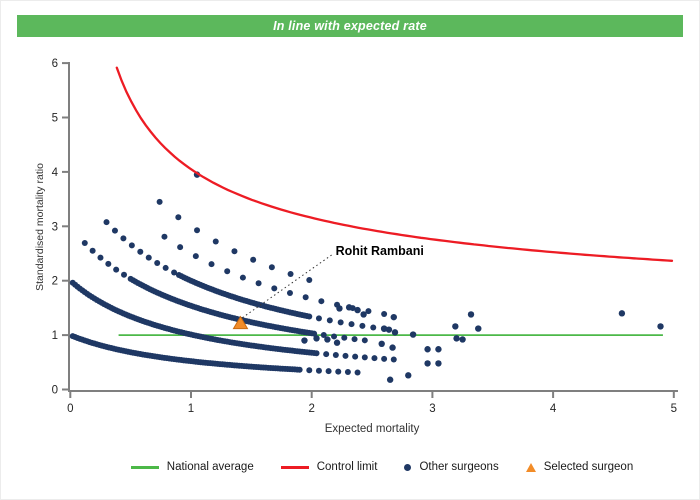 The image size is (700, 500). Describe the element at coordinates (380, 251) in the screenshot. I see `selected-surgeon-label: Rohit Rambani` at that location.